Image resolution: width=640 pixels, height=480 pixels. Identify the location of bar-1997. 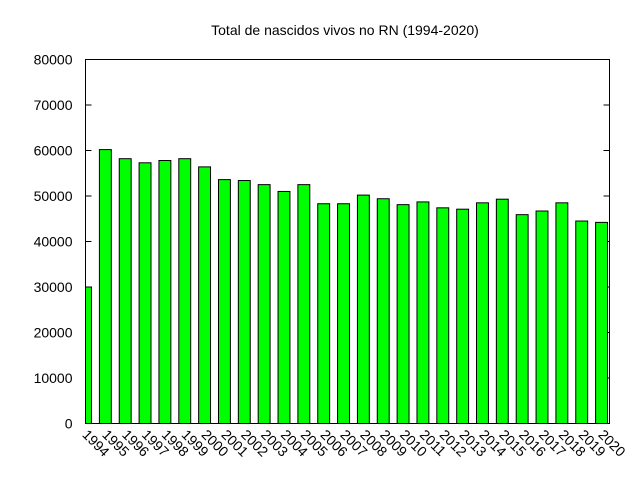
(145, 293).